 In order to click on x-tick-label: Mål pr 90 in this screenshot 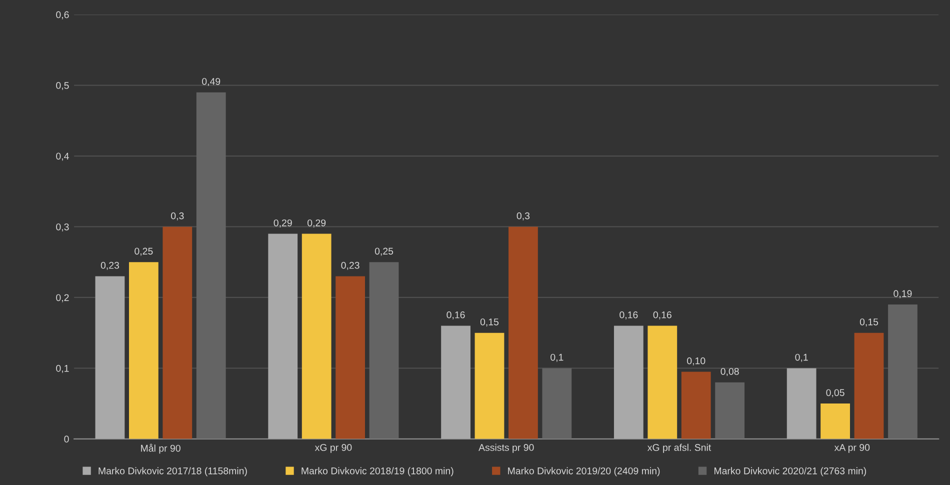, I will do `click(160, 449)`.